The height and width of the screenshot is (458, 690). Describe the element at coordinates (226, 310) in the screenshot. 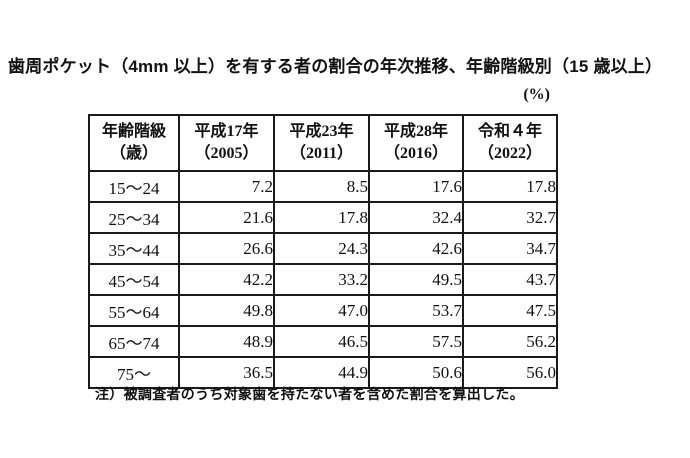

I see `value-cell: 49.8` at that location.